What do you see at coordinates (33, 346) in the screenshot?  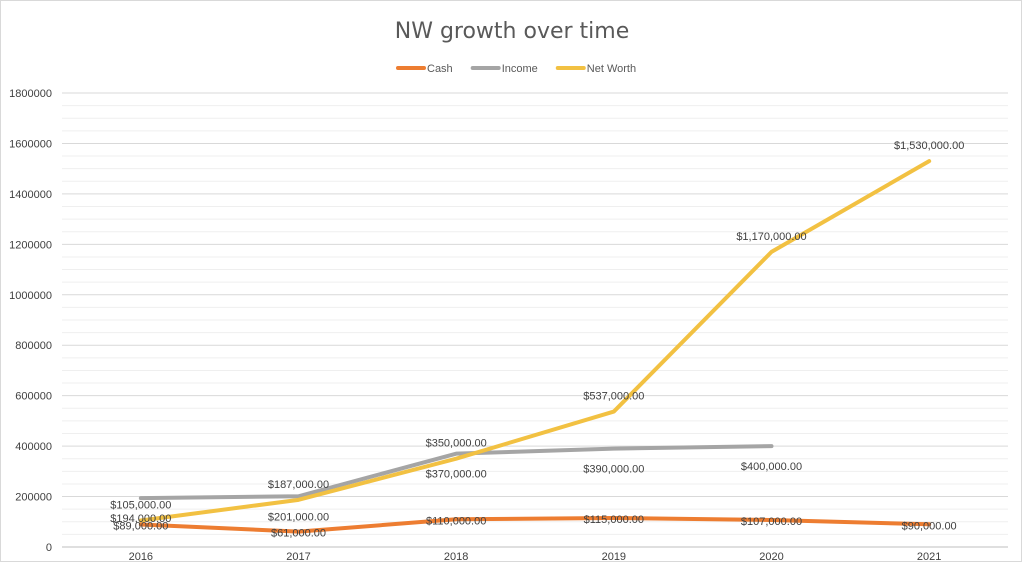 I see `y-tick-label: 800000` at bounding box center [33, 346].